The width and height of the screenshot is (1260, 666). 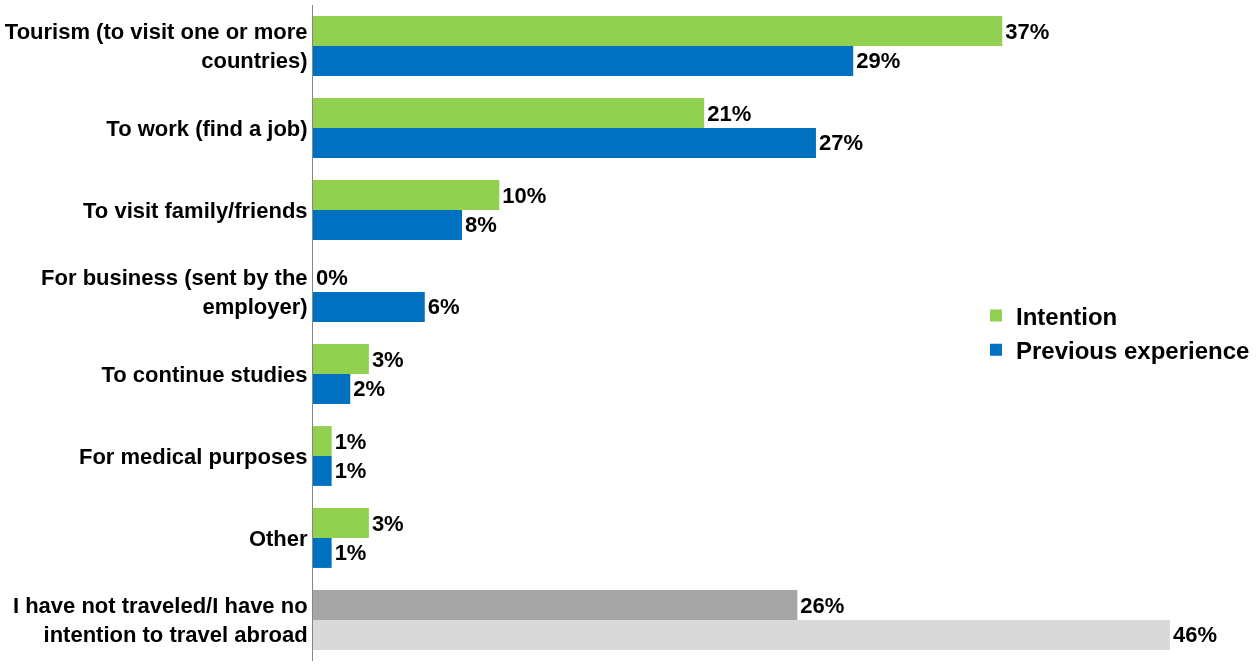 What do you see at coordinates (204, 374) in the screenshot?
I see `y-tick-label: To continue studies` at bounding box center [204, 374].